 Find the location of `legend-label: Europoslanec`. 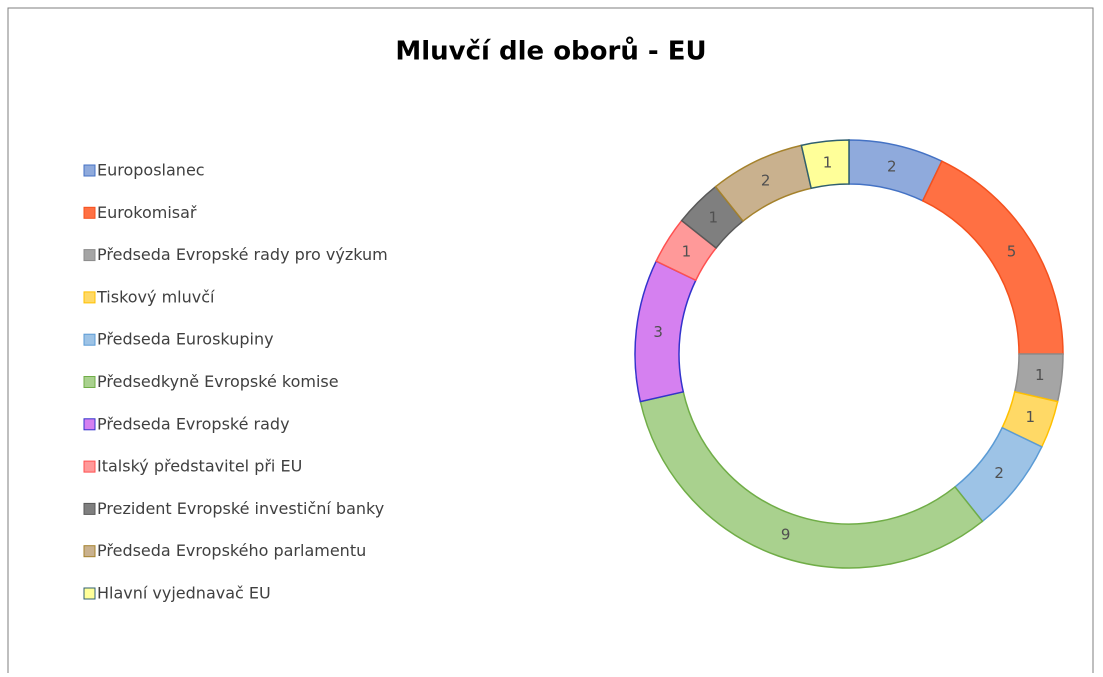

legend-label: Europoslanec is located at coordinates (151, 170).